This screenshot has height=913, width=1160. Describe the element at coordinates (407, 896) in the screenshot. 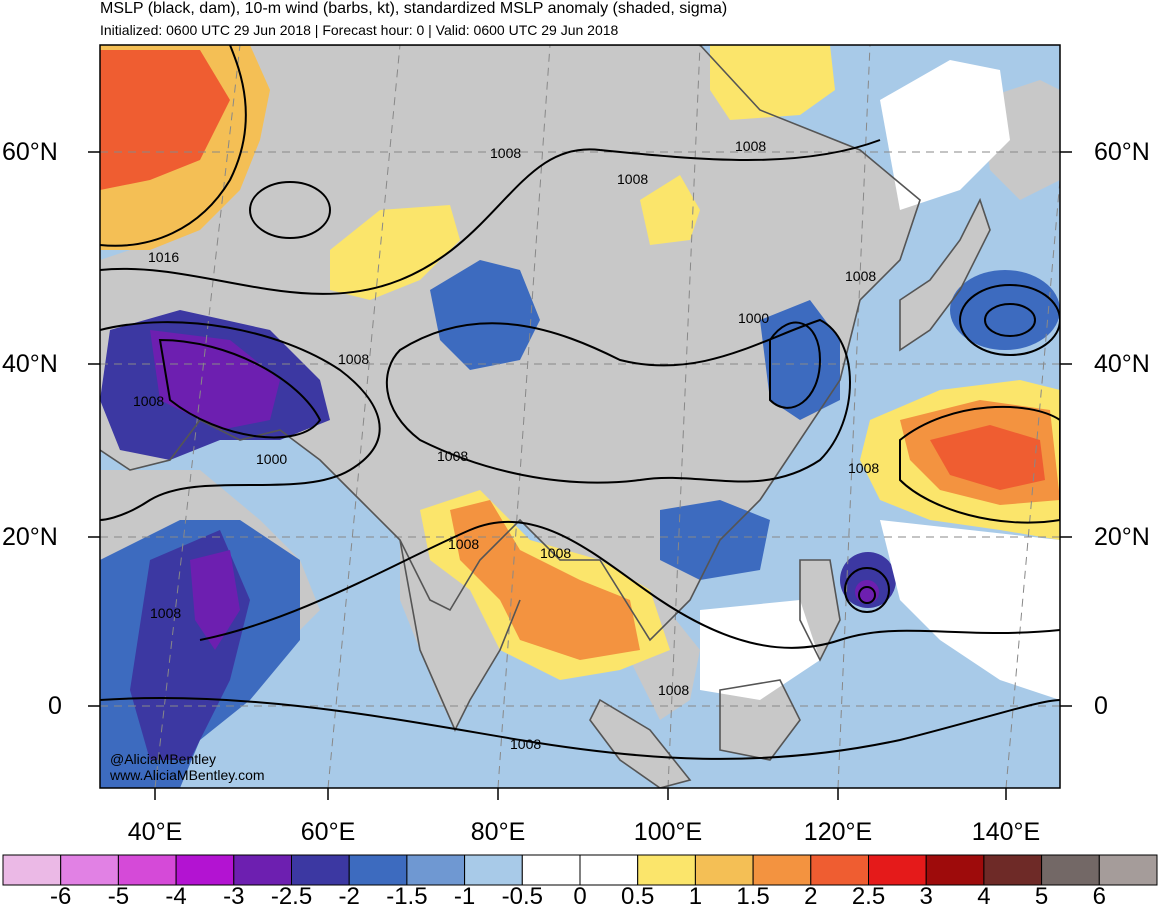

I see `colorbar-label: -1.5` at that location.